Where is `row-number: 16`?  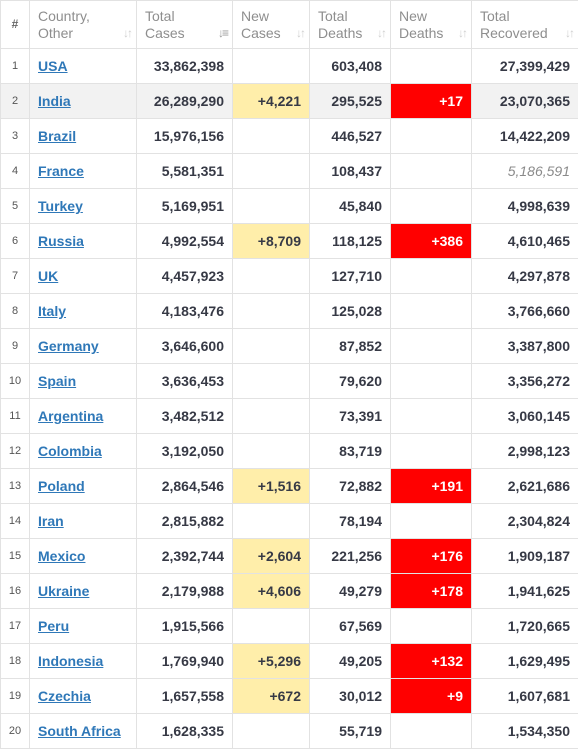 row-number: 16 is located at coordinates (15, 591).